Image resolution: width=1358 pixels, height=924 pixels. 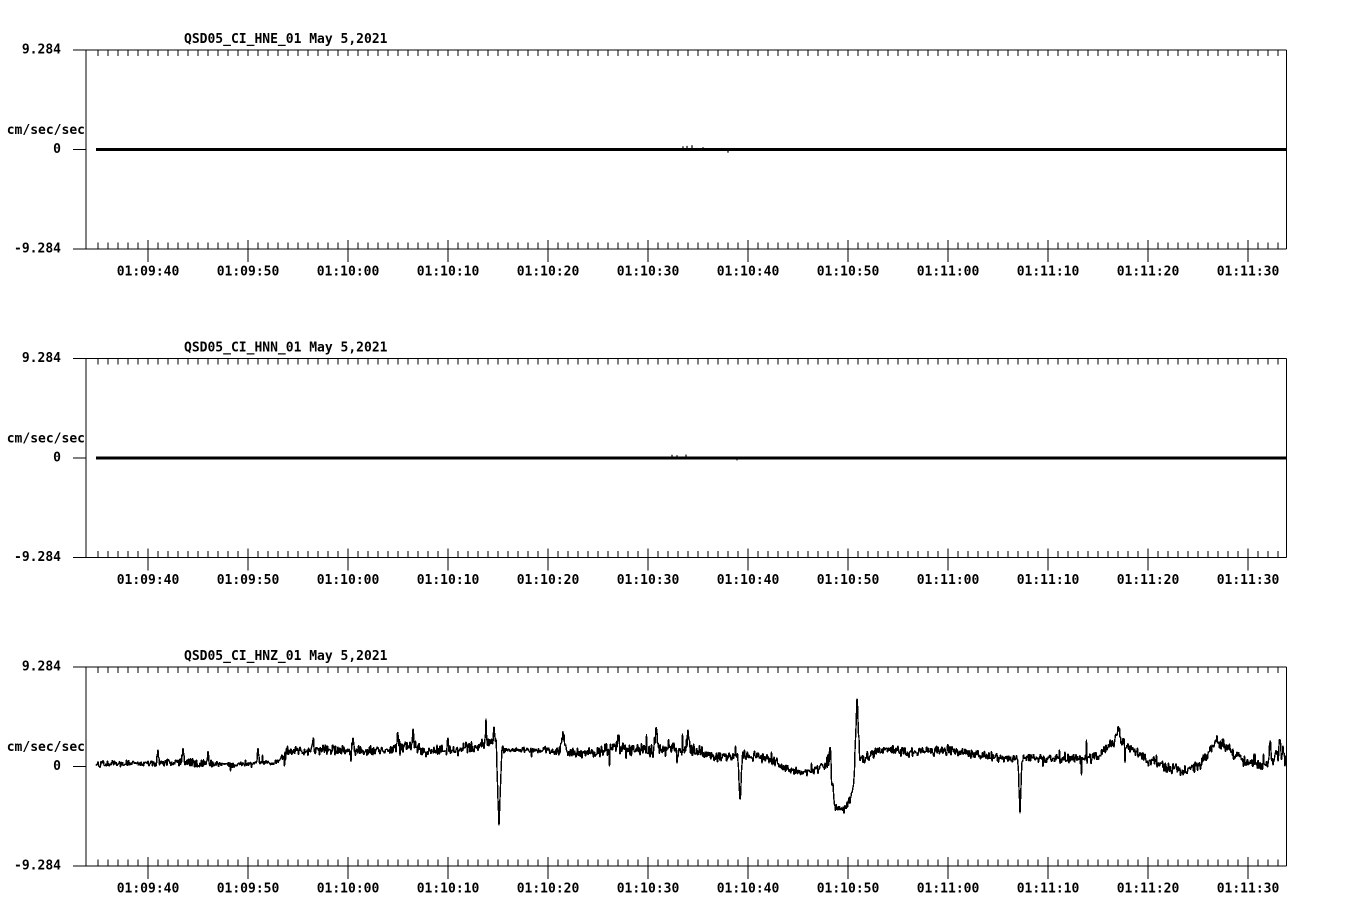 I want to click on panel-title: QSD05_CI_HNN_01 May 5,2021, so click(x=286, y=348).